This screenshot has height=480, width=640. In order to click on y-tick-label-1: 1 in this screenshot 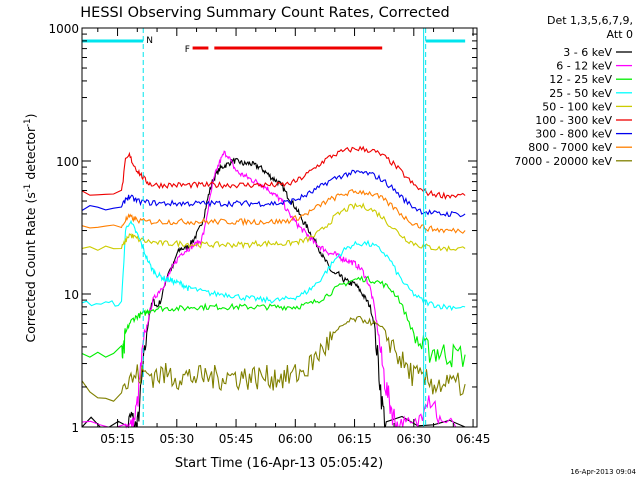, I will do `click(75, 428)`.